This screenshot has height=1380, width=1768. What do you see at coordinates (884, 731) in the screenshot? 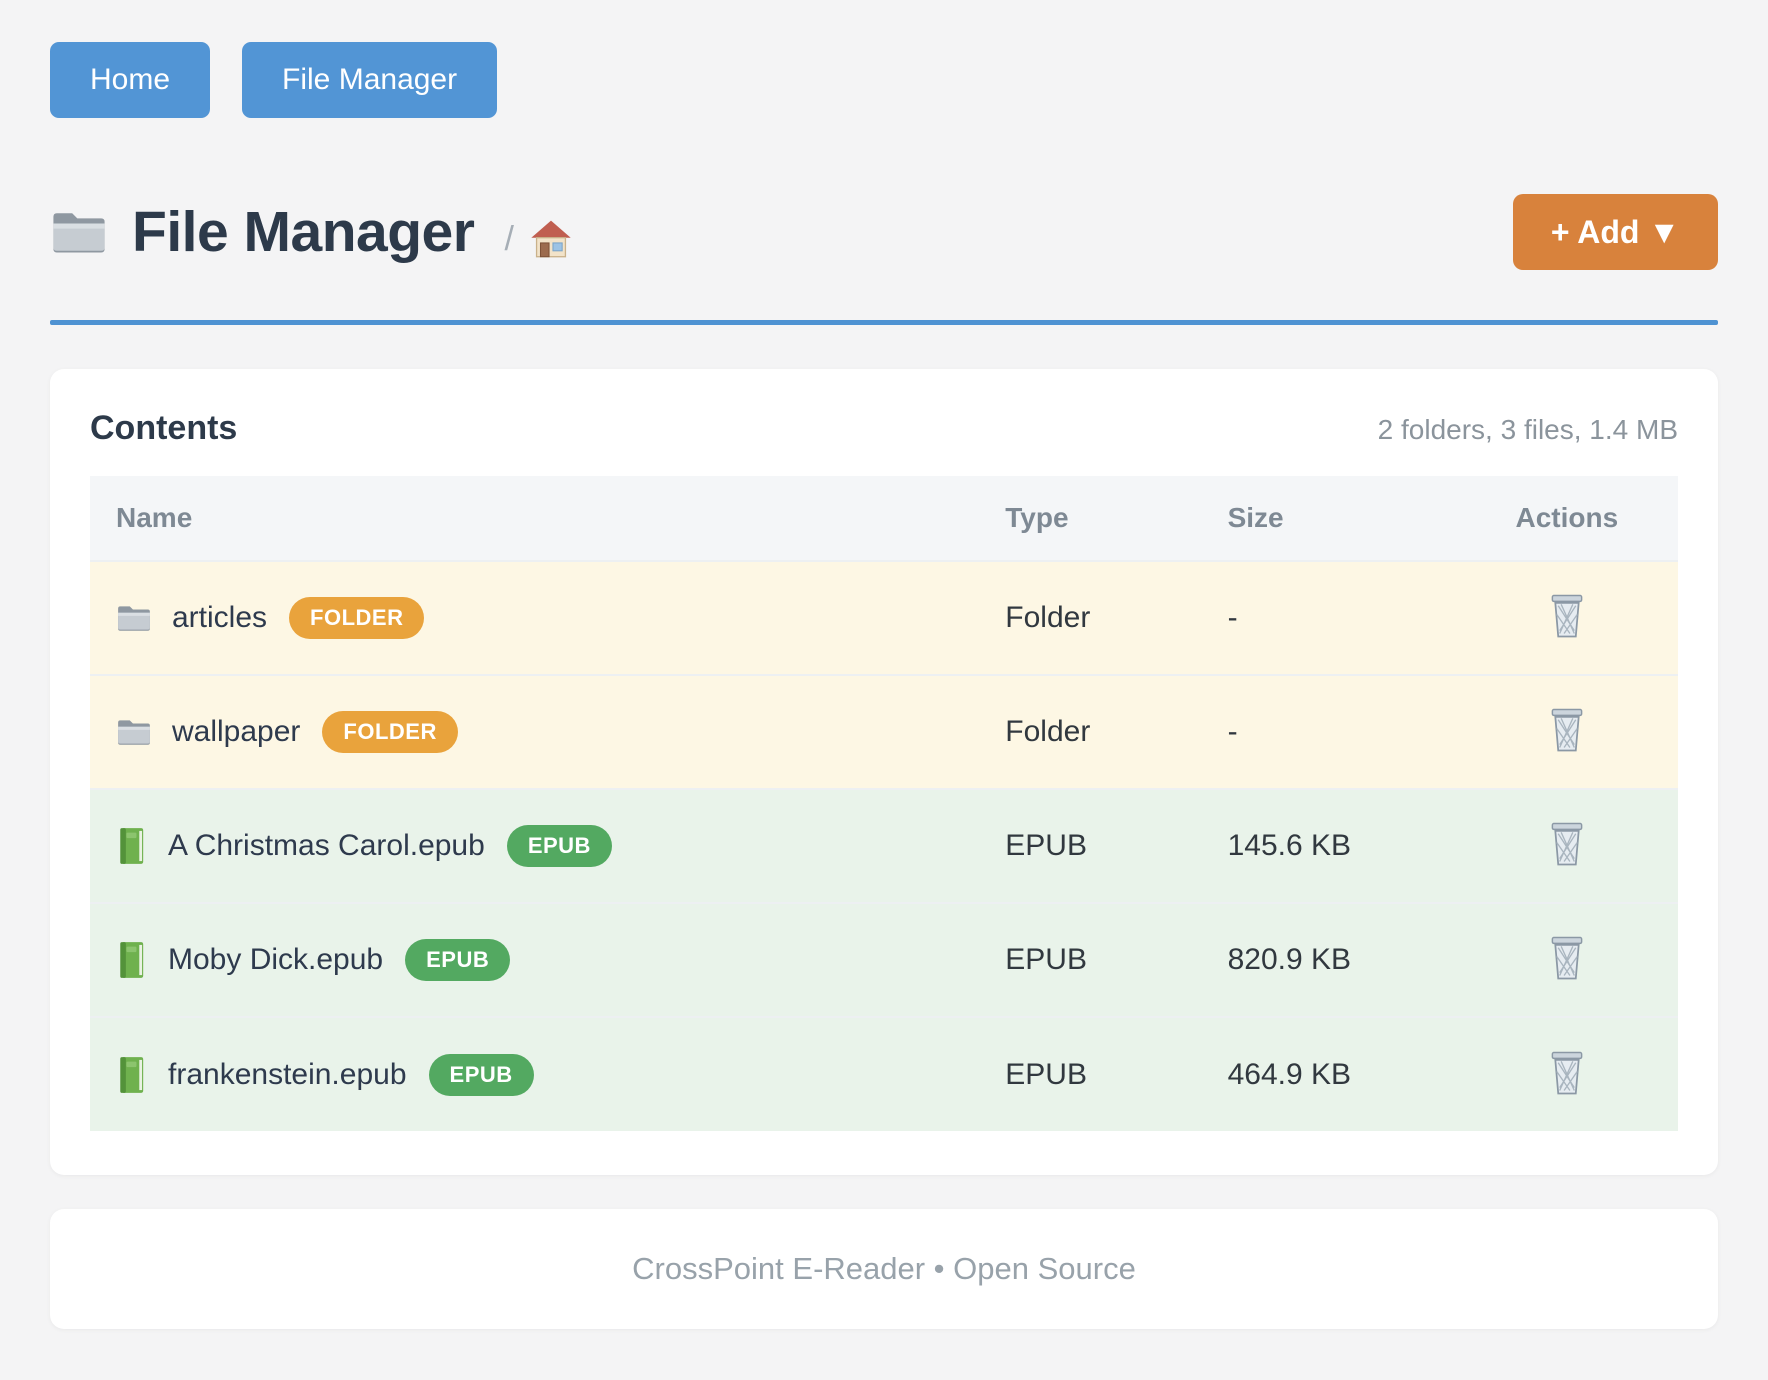
I see `table-row: wallpaper FOLDER Folder -` at bounding box center [884, 731].